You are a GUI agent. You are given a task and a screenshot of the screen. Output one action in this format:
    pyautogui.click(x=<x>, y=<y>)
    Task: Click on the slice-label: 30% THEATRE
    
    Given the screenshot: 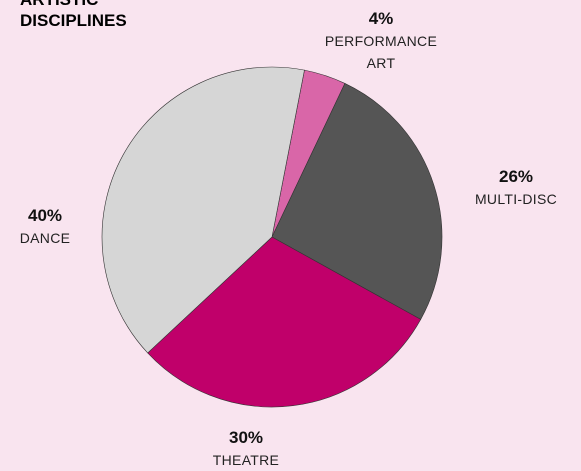 What is the action you would take?
    pyautogui.click(x=246, y=449)
    